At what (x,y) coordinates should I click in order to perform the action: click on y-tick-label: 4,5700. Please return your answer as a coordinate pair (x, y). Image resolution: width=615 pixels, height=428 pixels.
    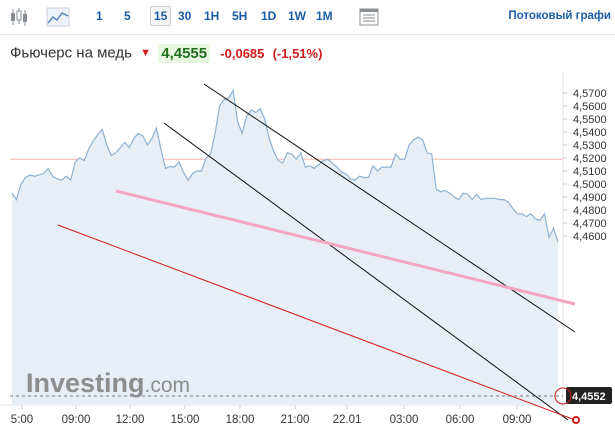
    Looking at the image, I should click on (590, 94).